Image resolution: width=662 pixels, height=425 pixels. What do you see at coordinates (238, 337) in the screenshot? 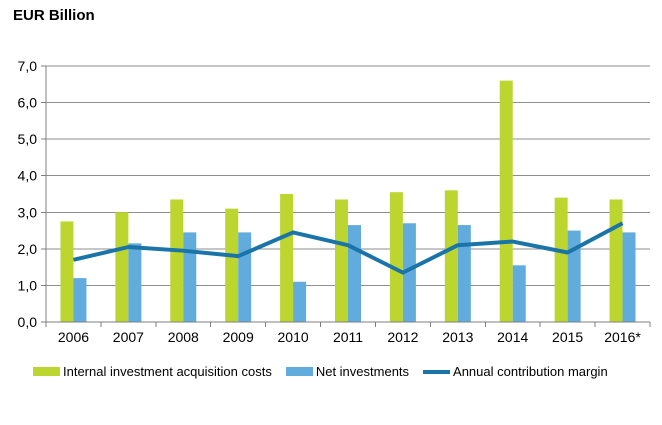
I see `x-axis-label: 2009` at bounding box center [238, 337].